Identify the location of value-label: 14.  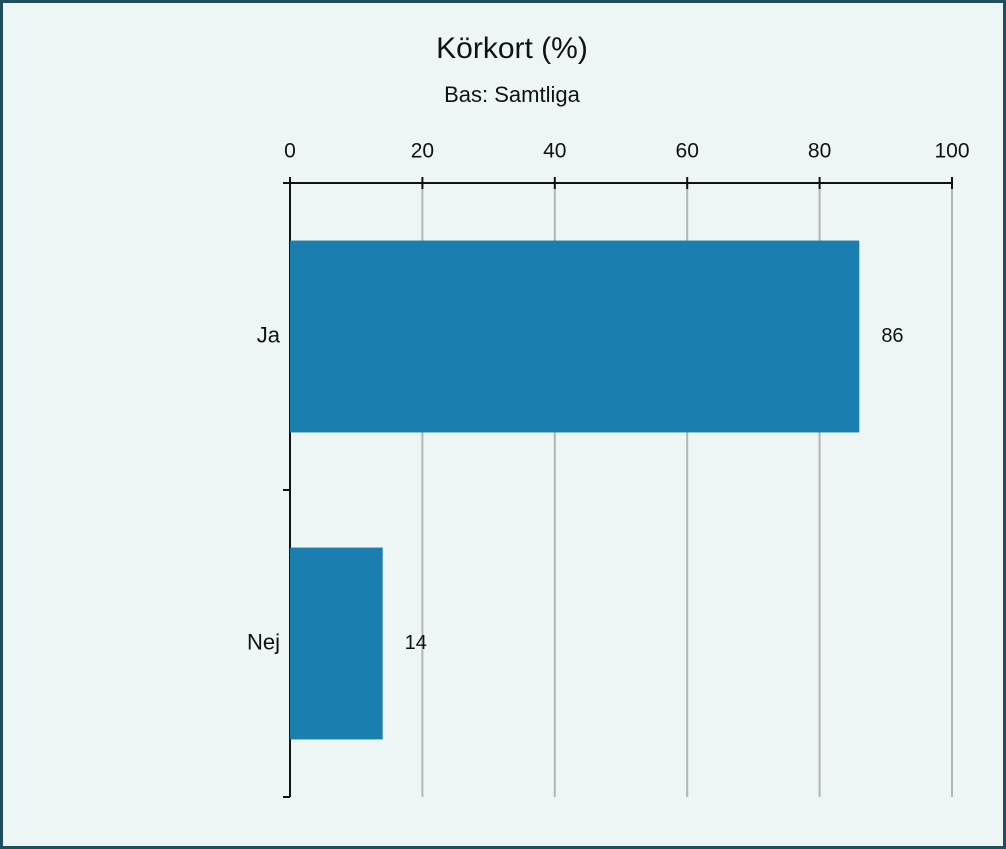
(416, 643).